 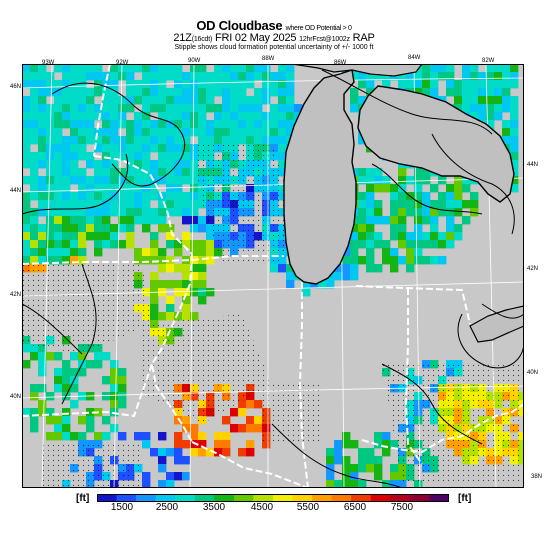 I want to click on lon-label: 92W, so click(x=122, y=63).